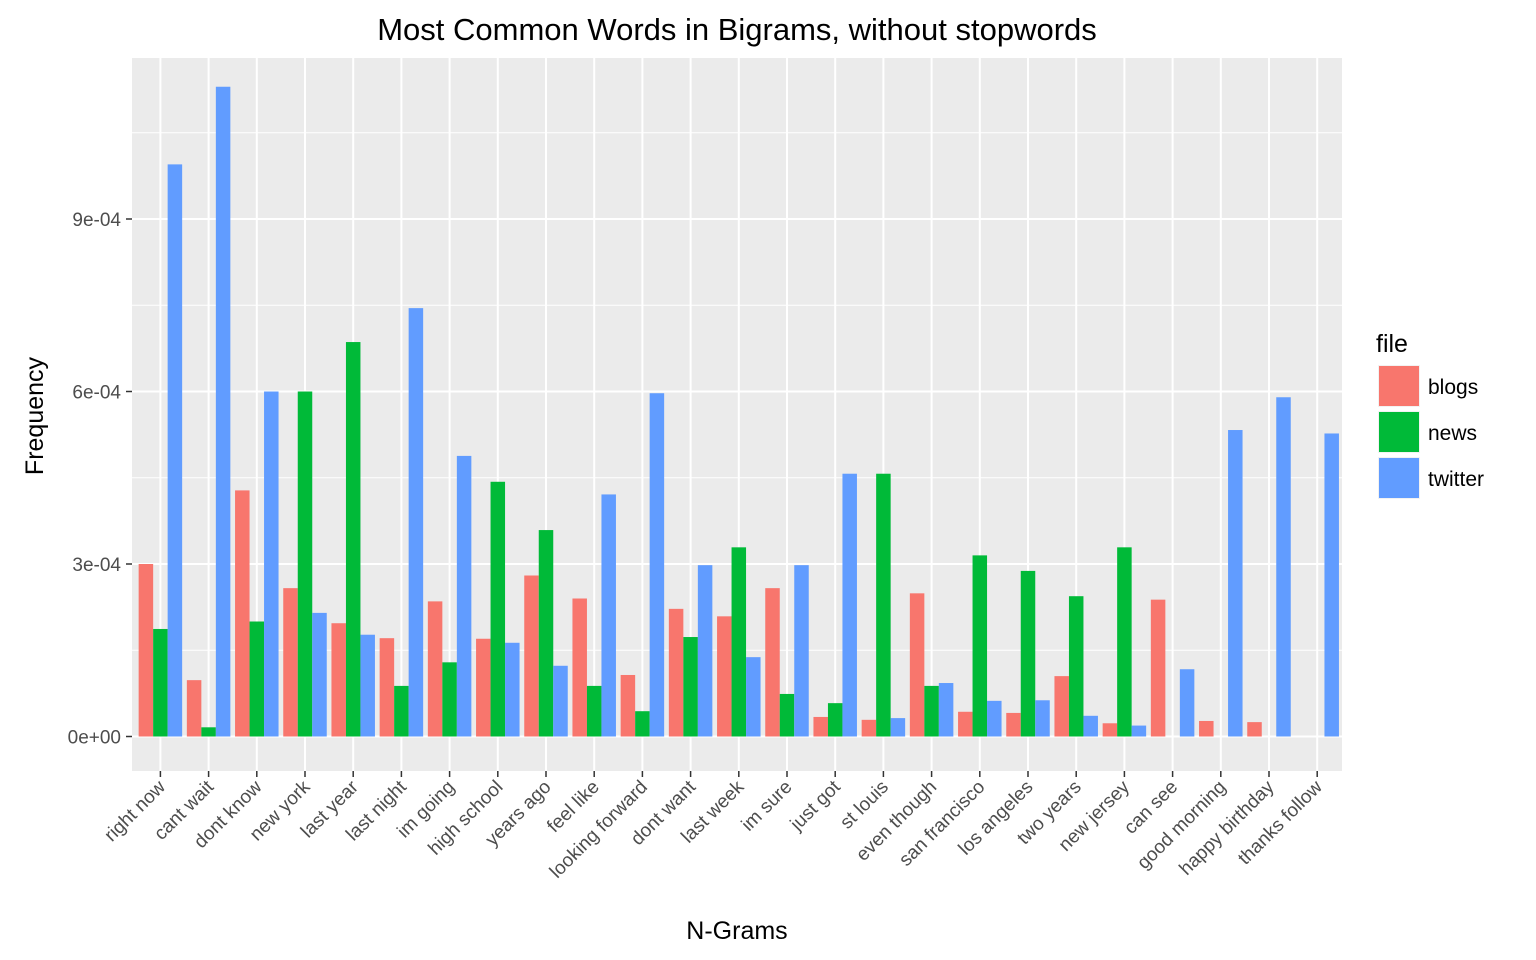 This screenshot has height=960, width=1536. What do you see at coordinates (94, 738) in the screenshot?
I see `y-tick-label: 0e+00` at bounding box center [94, 738].